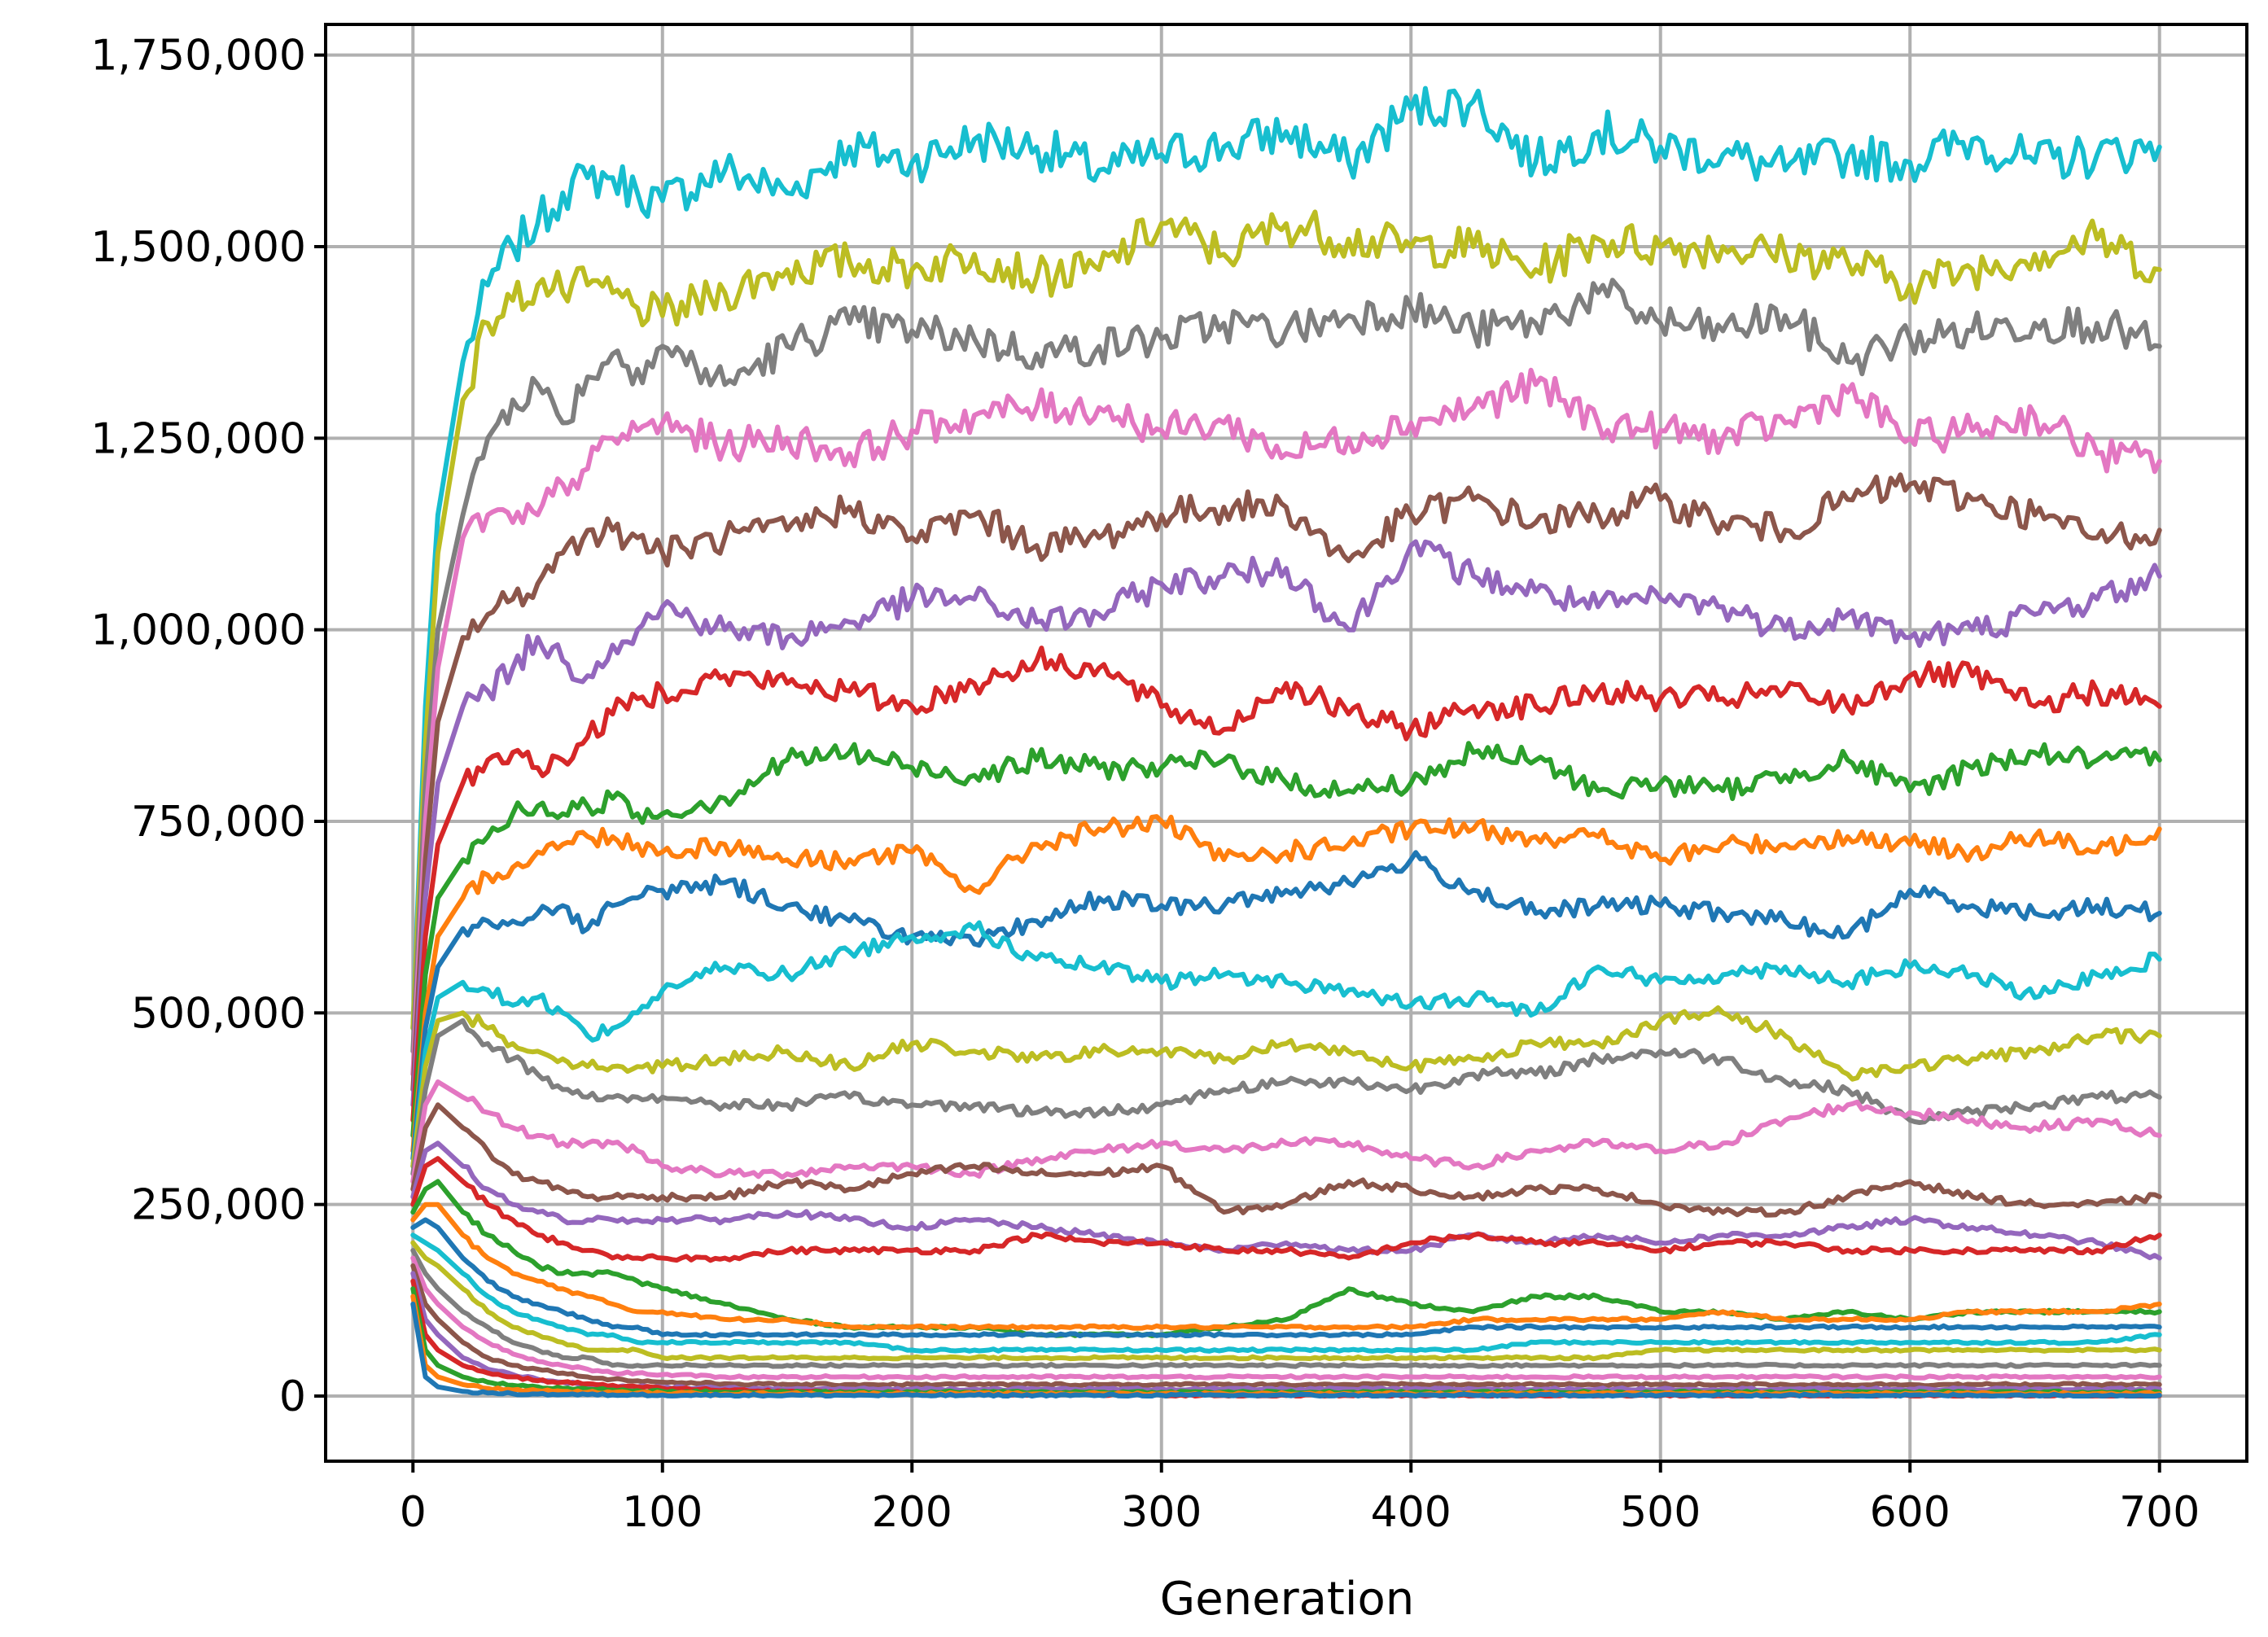 The image size is (2268, 1637). Describe the element at coordinates (1161, 1512) in the screenshot. I see `x-tick-label: 300` at that location.